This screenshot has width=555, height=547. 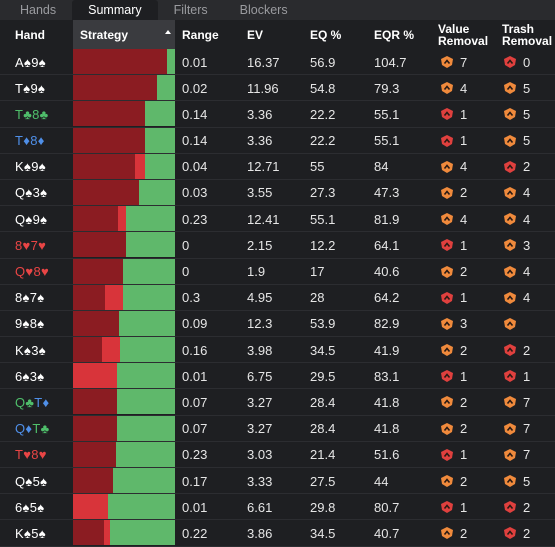 I want to click on table-row: Q♥ 8♥ 0 1.9 17 40.6 2 4, so click(x=277, y=271).